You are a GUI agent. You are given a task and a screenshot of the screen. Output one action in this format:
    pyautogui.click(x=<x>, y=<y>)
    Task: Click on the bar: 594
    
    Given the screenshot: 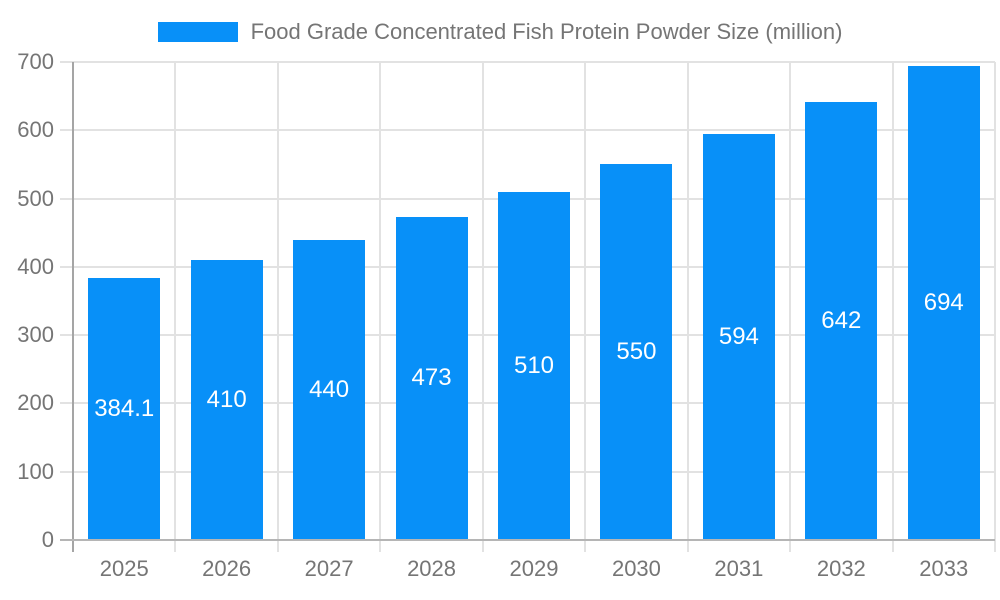 What is the action you would take?
    pyautogui.click(x=738, y=337)
    